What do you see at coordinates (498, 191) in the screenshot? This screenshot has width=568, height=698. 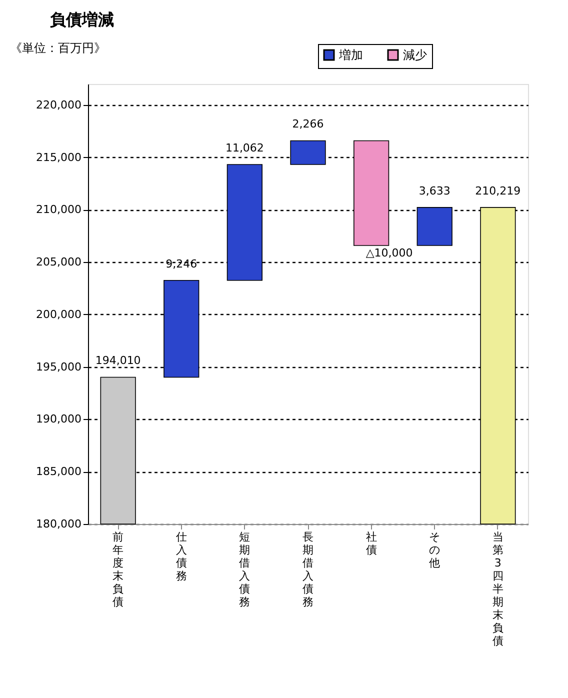 I see `text: 210,219` at bounding box center [498, 191].